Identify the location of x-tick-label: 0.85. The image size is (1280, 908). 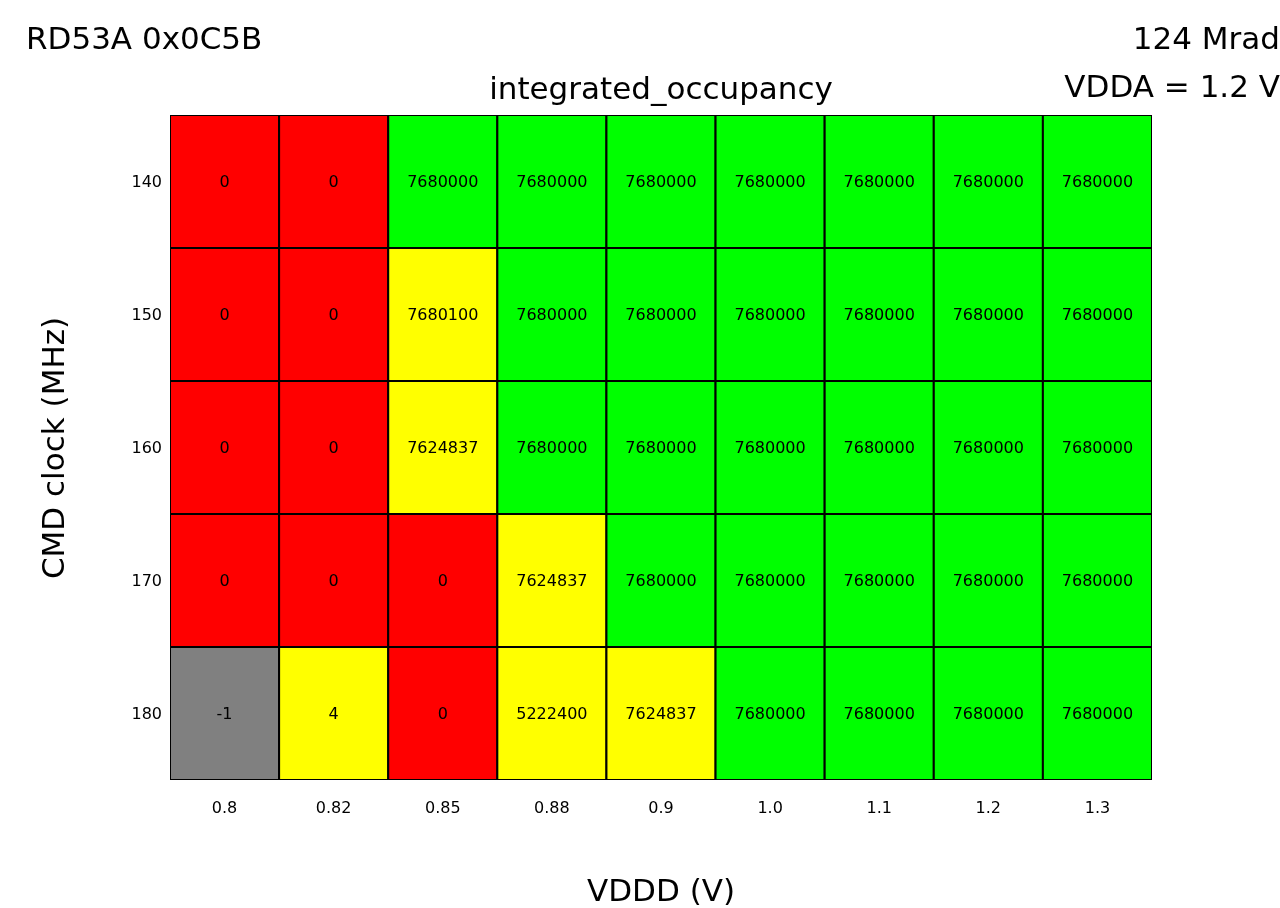
(442, 808).